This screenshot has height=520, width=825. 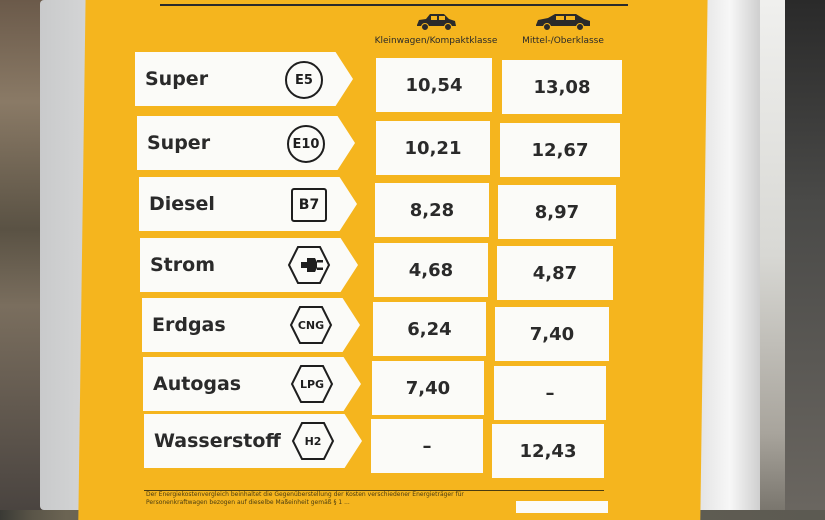 I want to click on h2-badge-label: H2, so click(x=313, y=441).